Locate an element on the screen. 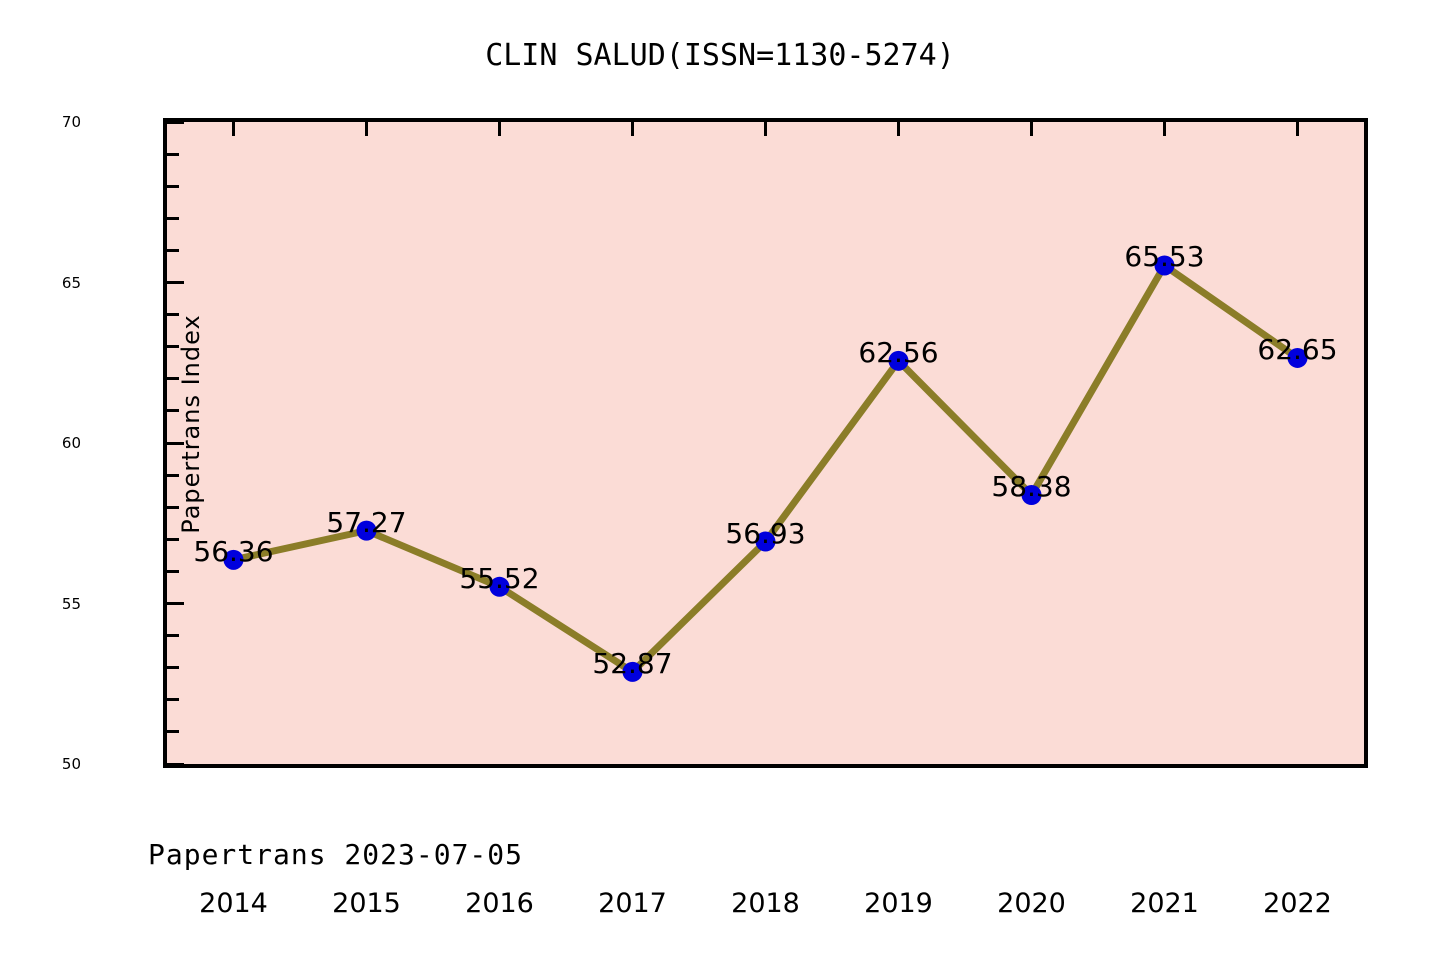 This screenshot has width=1440, height=960. x-tick-label: 2020 is located at coordinates (1031, 903).